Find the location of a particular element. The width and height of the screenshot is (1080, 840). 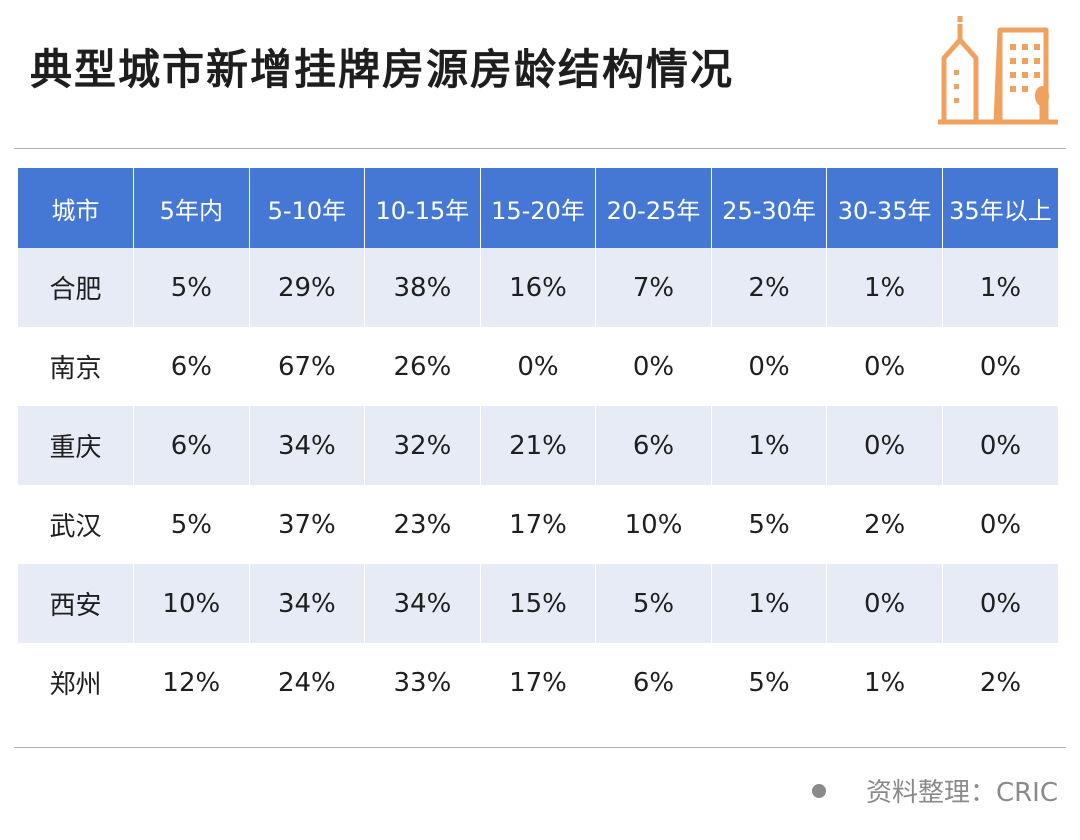

column-header: 35年以上 is located at coordinates (1000, 208).